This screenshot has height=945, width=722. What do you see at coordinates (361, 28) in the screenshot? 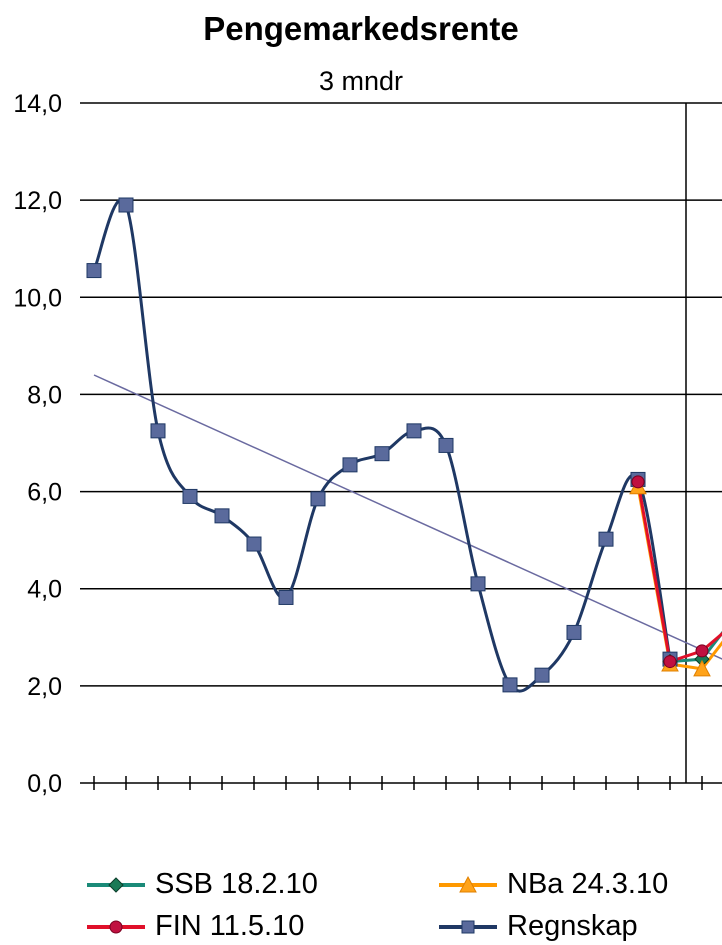
I see `chart-title: Pengemarkedsrente` at bounding box center [361, 28].